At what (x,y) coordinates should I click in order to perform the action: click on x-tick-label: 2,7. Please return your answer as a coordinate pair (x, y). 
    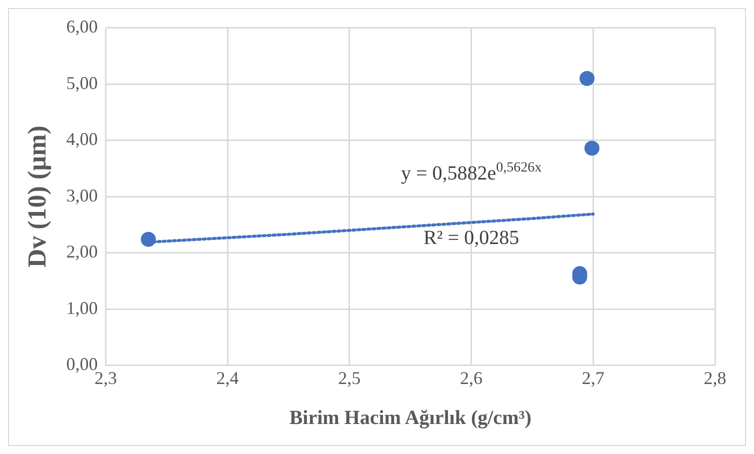
    Looking at the image, I should click on (593, 378).